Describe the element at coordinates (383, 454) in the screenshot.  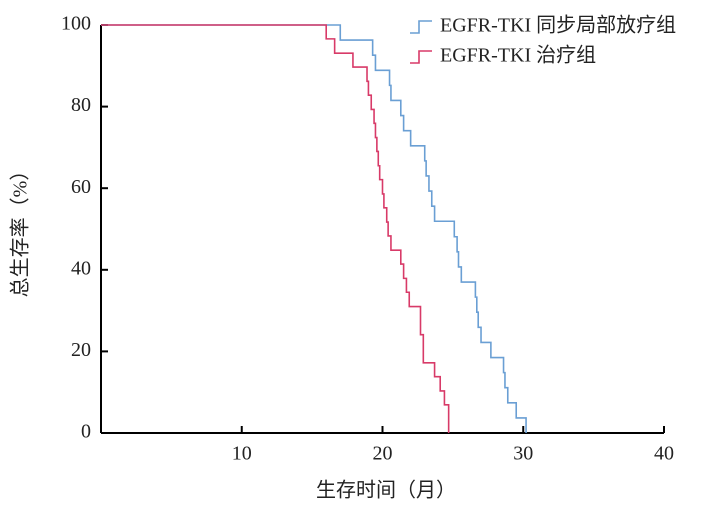
I see `x-tick-label: 20` at that location.